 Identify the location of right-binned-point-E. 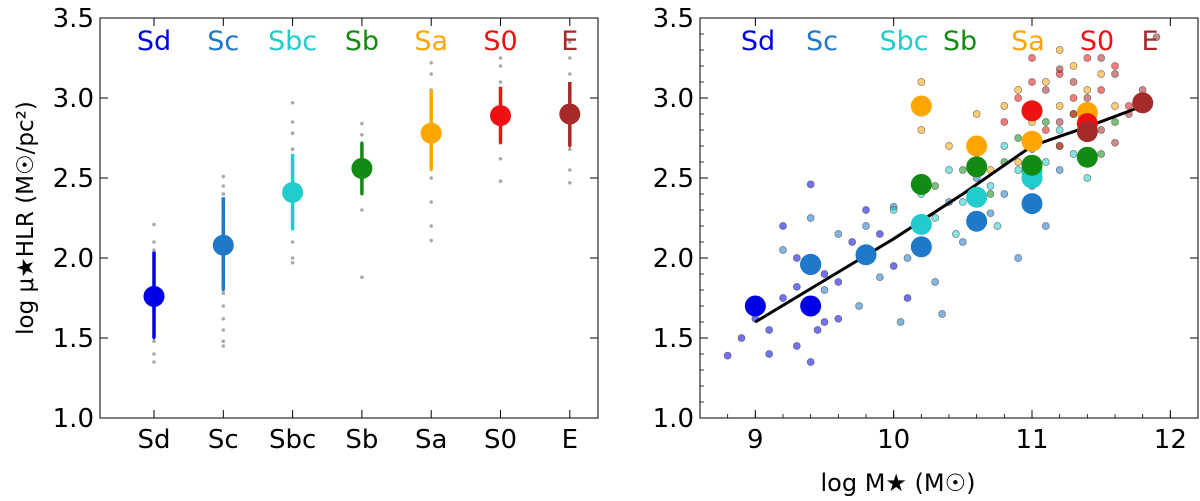
(1087, 132).